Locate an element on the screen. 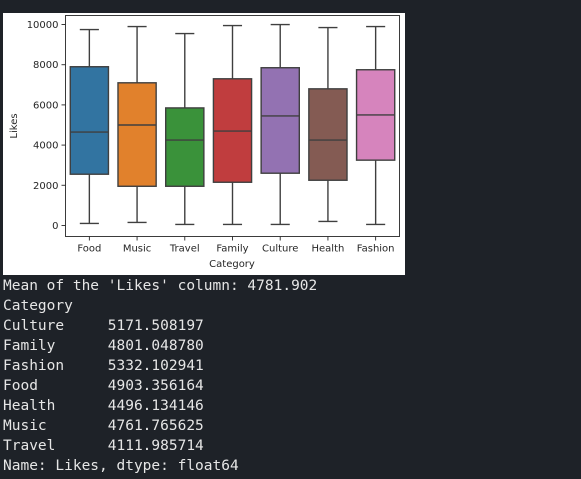  y-tick-label: 4000 is located at coordinates (45, 146).